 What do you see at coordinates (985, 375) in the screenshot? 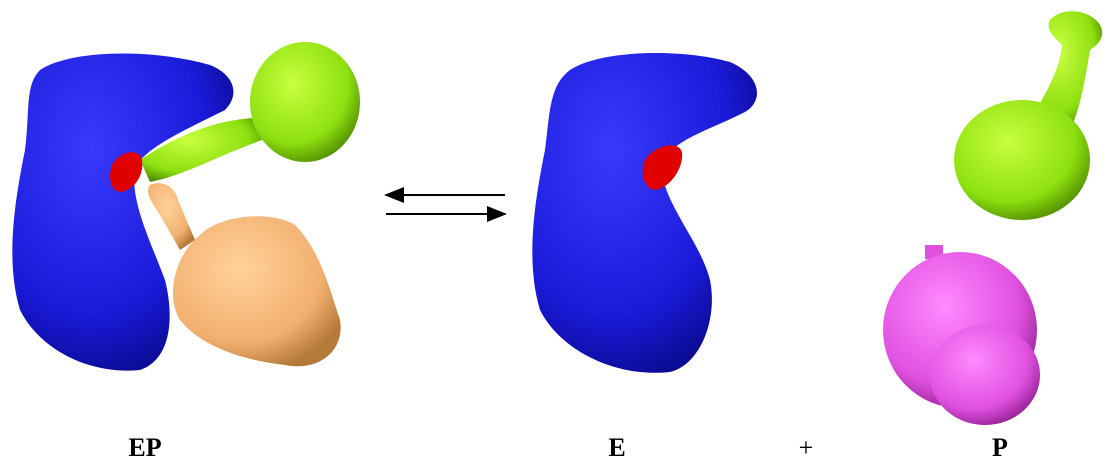
I see `product-lobe` at bounding box center [985, 375].